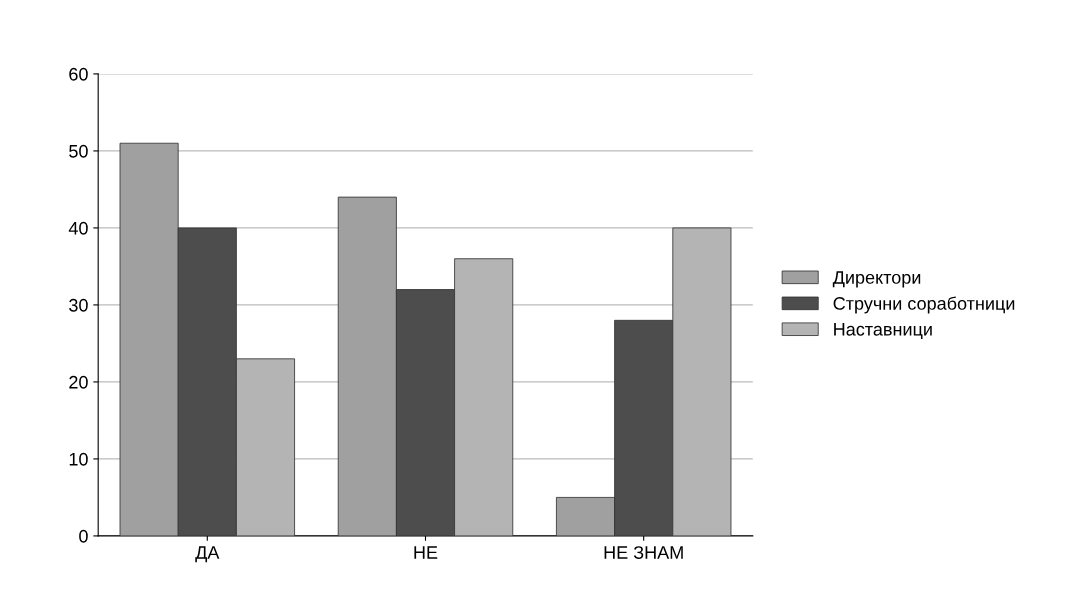 The image size is (1091, 616). What do you see at coordinates (78, 151) in the screenshot?
I see `y-tick-label: 50` at bounding box center [78, 151].